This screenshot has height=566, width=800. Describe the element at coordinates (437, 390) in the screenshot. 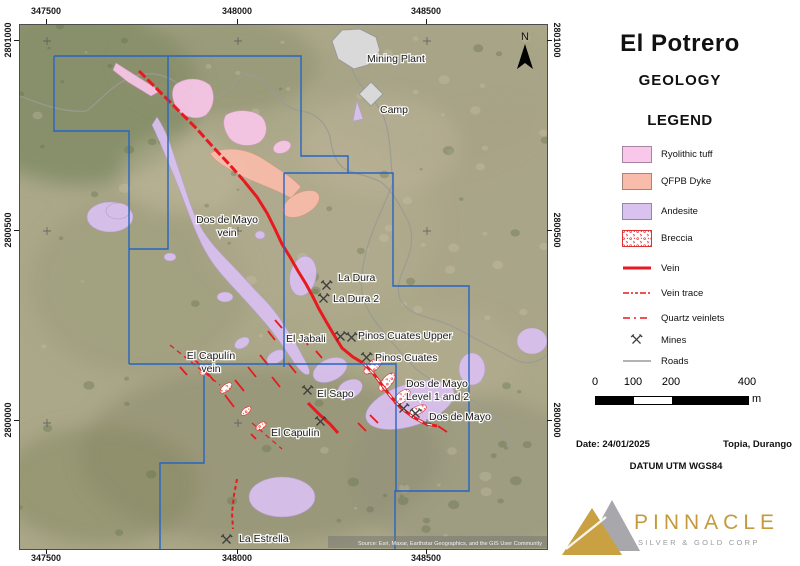

I see `site-label: Dos de Mayo Level 1 and 2` at that location.